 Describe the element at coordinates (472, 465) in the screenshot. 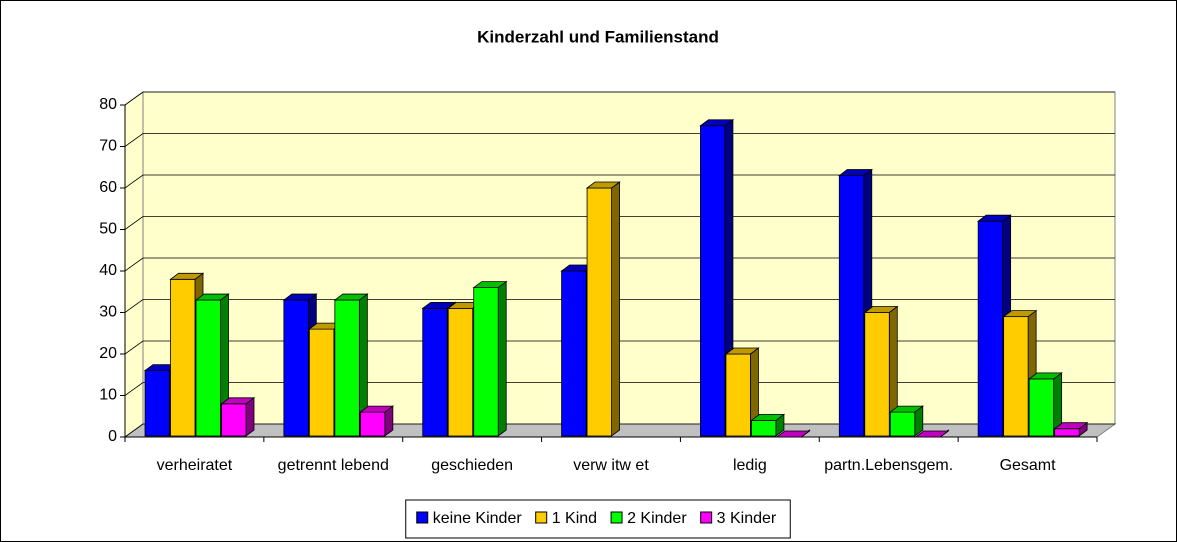

I see `x-tick-label: geschieden` at that location.